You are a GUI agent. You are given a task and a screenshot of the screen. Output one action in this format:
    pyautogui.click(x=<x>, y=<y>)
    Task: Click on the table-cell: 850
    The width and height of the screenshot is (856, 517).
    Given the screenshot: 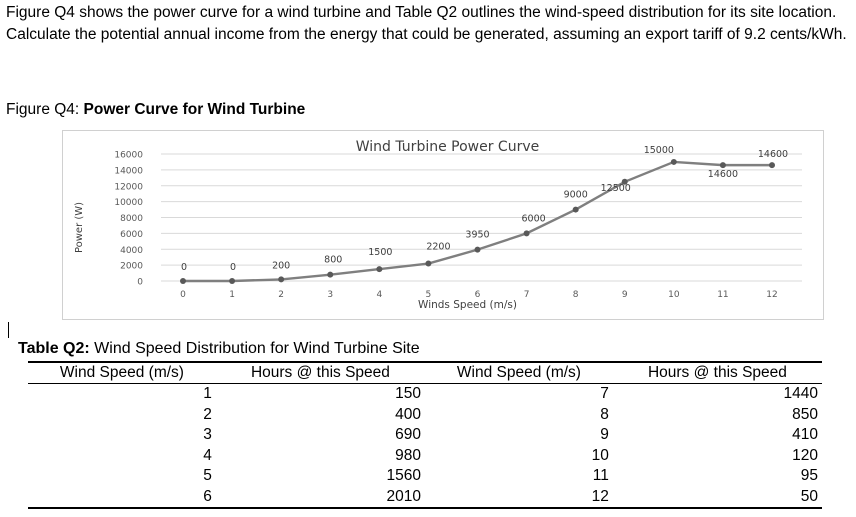 What is the action you would take?
    pyautogui.click(x=805, y=414)
    